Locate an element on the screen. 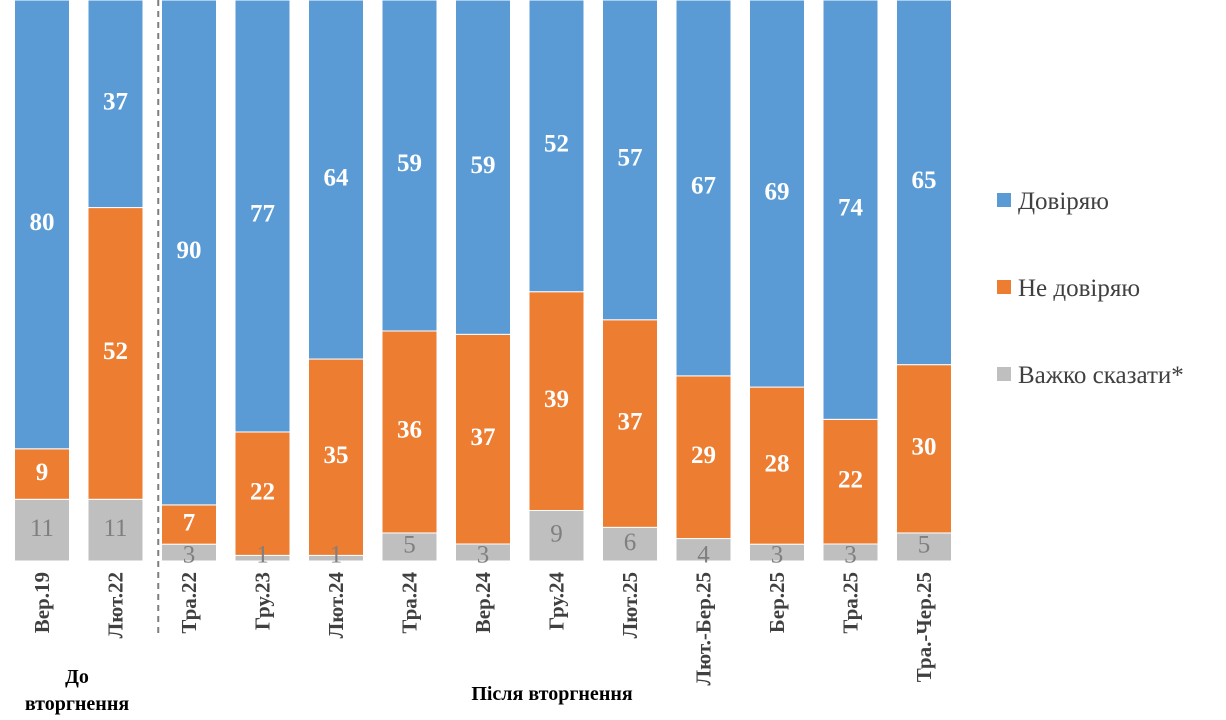  data-label-trust-6: 59 is located at coordinates (483, 165).